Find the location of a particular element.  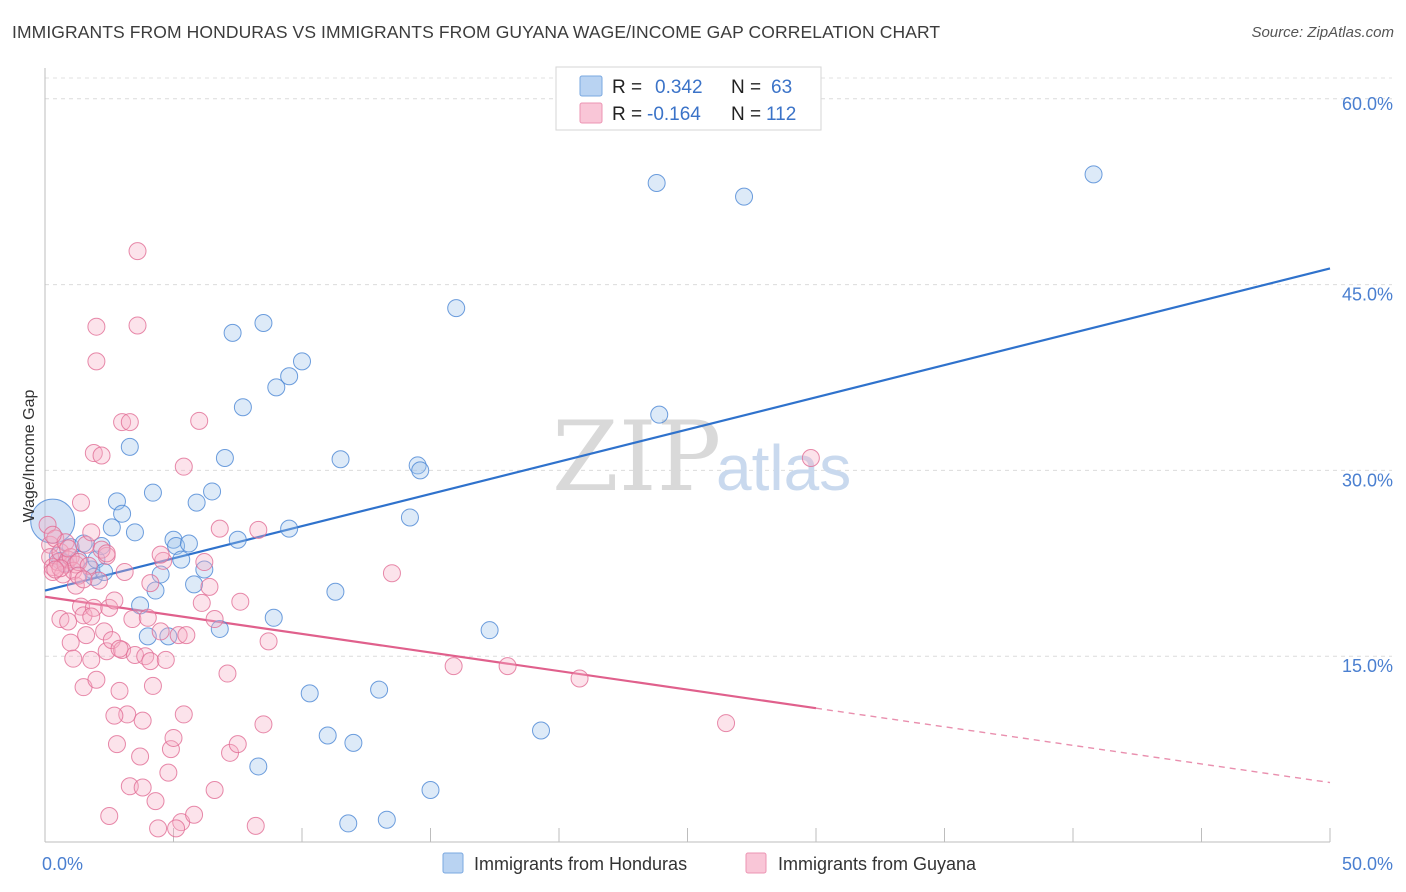

guyana-trend-line is located at coordinates (430, 652).